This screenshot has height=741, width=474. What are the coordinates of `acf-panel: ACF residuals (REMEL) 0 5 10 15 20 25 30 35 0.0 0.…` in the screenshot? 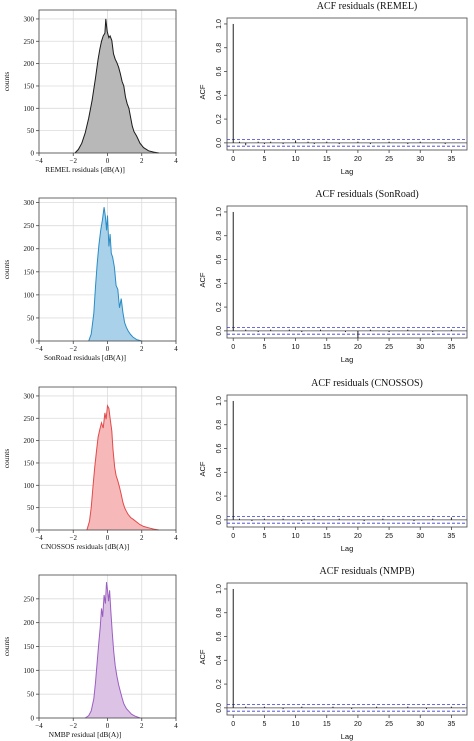 It's located at (333, 88).